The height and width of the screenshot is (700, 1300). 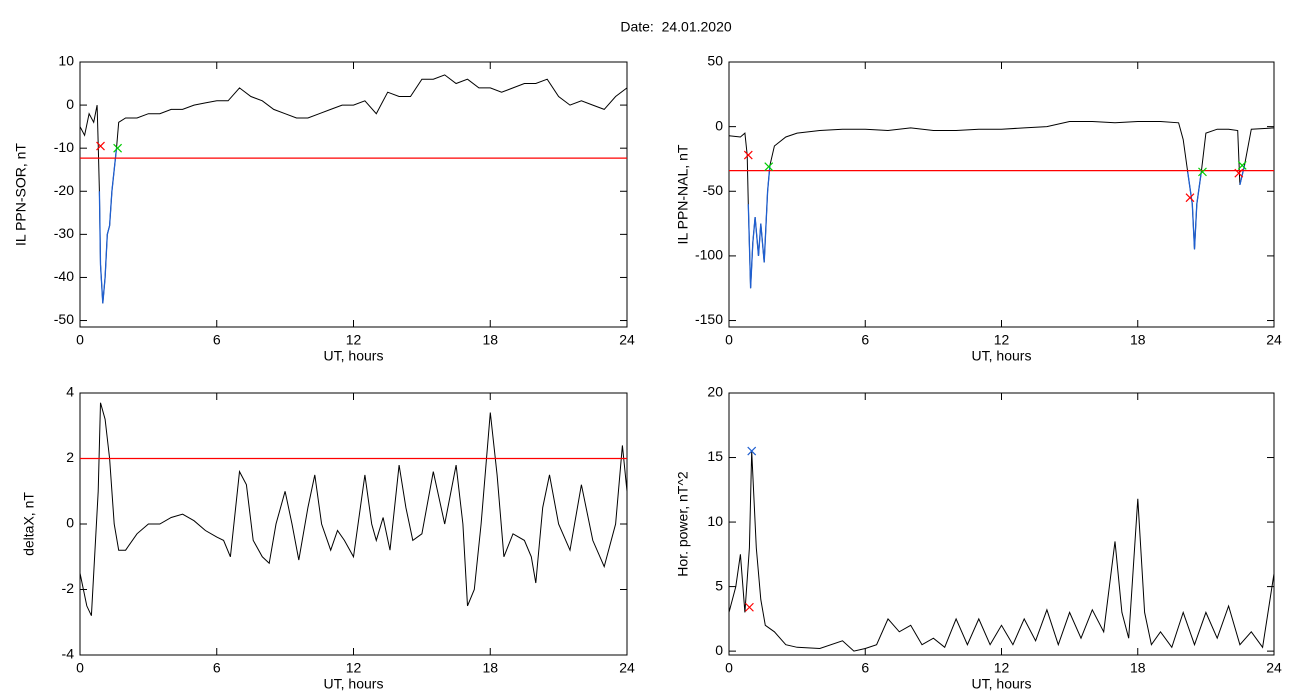 I want to click on y-tick-label: 15, so click(x=715, y=456).